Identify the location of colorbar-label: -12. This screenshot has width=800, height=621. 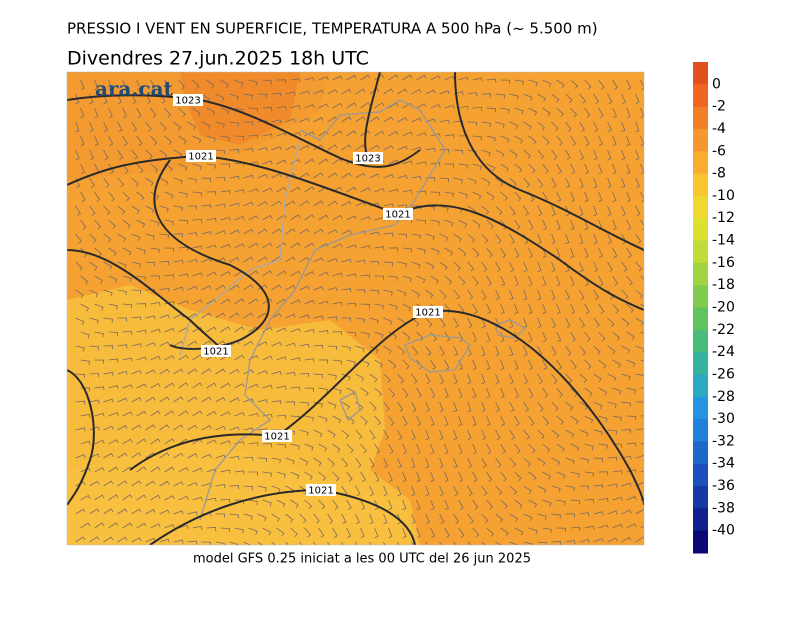
(723, 218).